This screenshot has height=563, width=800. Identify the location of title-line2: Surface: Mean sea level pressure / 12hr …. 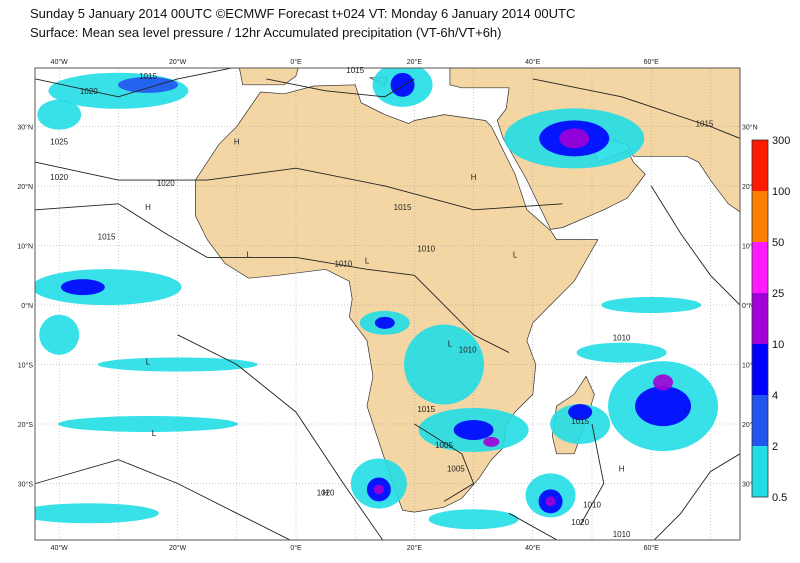
(266, 32).